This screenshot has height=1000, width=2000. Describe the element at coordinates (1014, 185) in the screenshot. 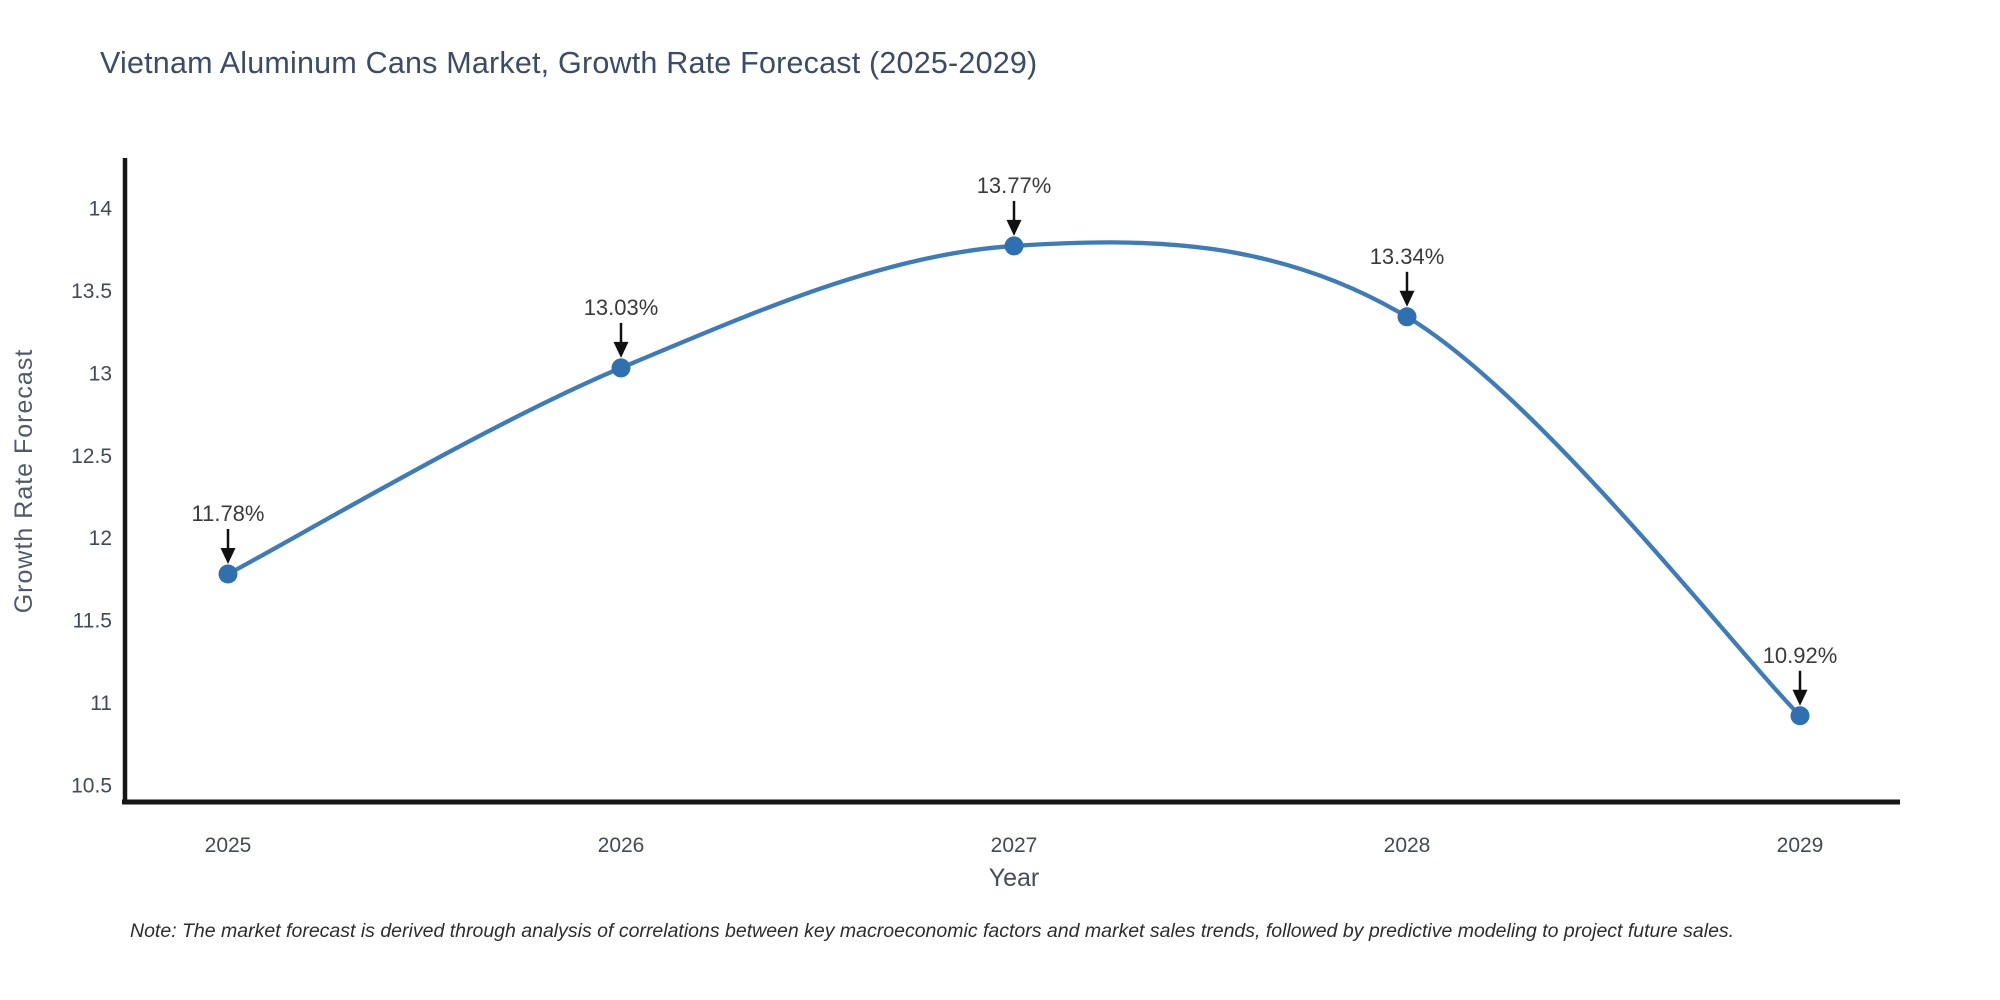

I see `data-point-label: 13.77%` at that location.